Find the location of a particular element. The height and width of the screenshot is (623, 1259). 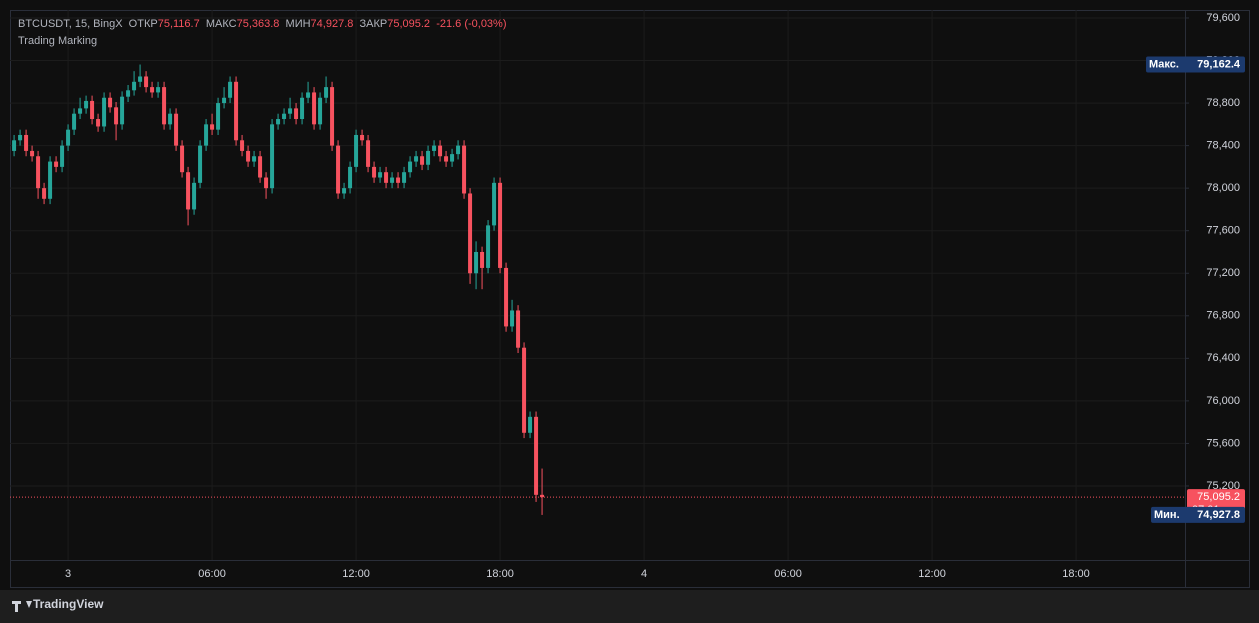

ohlc-value: 75,363.8 is located at coordinates (258, 24).